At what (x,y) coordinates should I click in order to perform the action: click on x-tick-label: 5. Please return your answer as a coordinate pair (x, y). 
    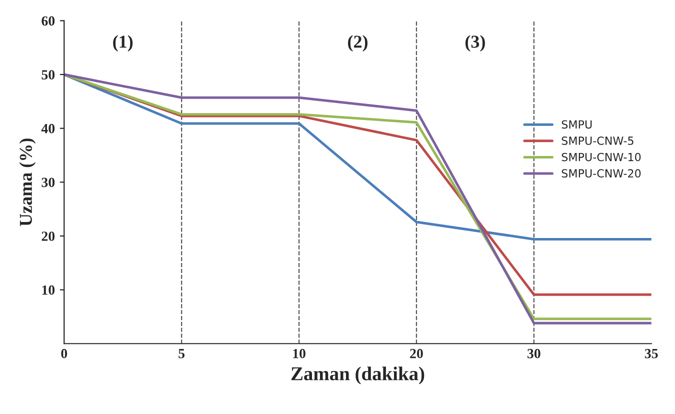
    Looking at the image, I should click on (181, 353).